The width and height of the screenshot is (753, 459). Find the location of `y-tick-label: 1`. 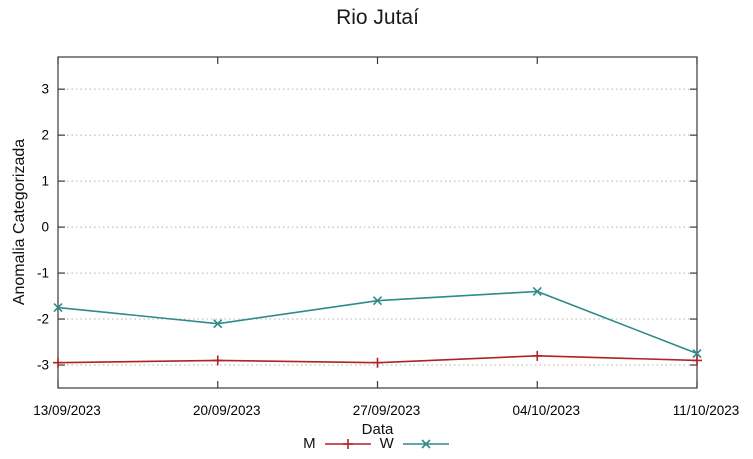

y-tick-label: 1 is located at coordinates (45, 181).